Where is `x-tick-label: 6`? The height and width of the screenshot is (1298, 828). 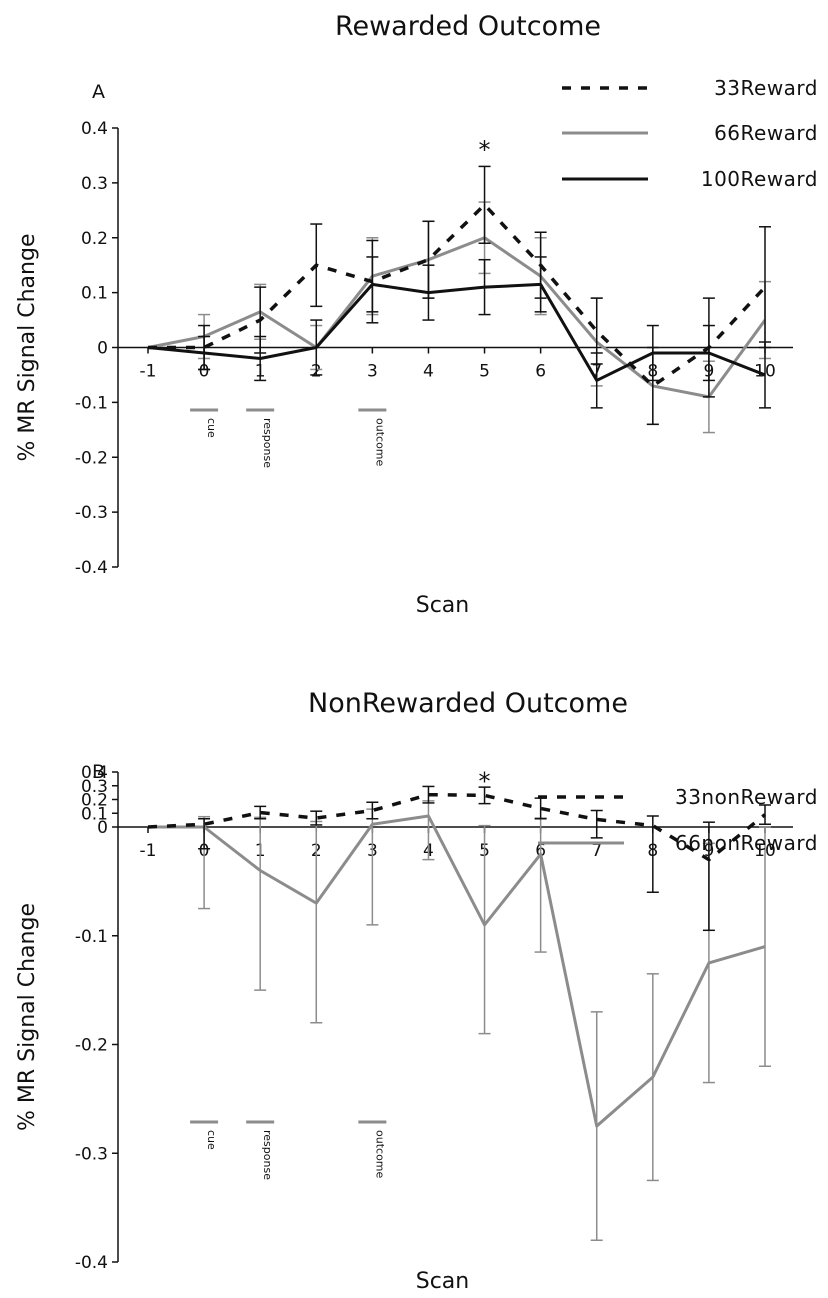
x-tick-label: 6 is located at coordinates (540, 372).